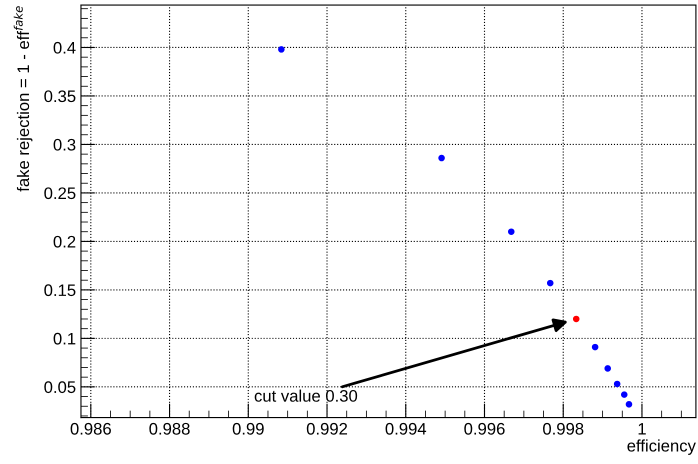  I want to click on annotation: cut value 0.30, so click(306, 396).